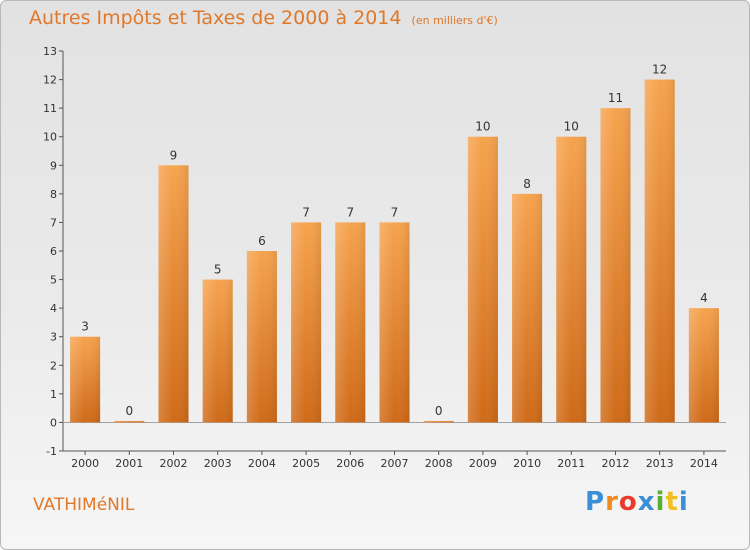 The image size is (750, 550). I want to click on bar-value-label: 11, so click(615, 98).